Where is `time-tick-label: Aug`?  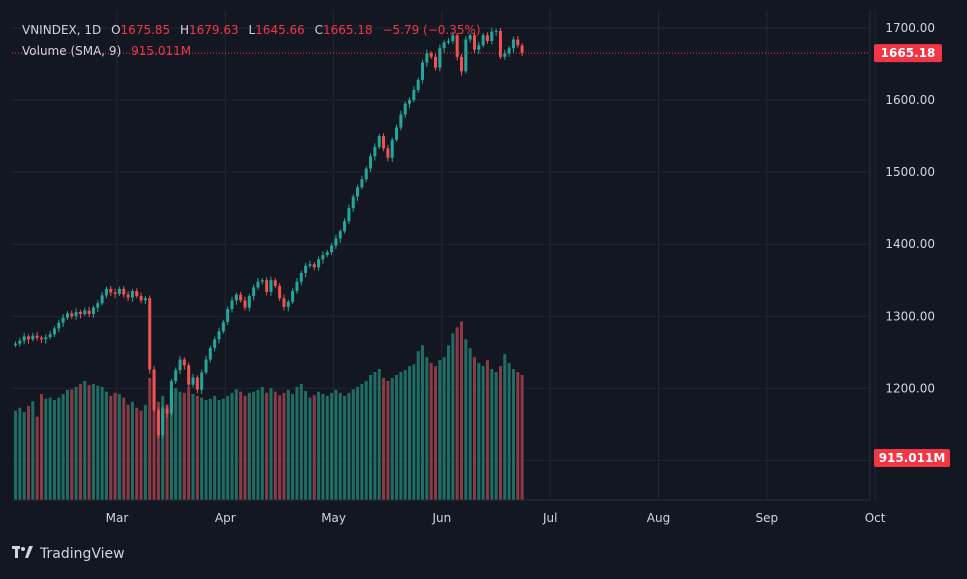
time-tick-label: Aug is located at coordinates (658, 518).